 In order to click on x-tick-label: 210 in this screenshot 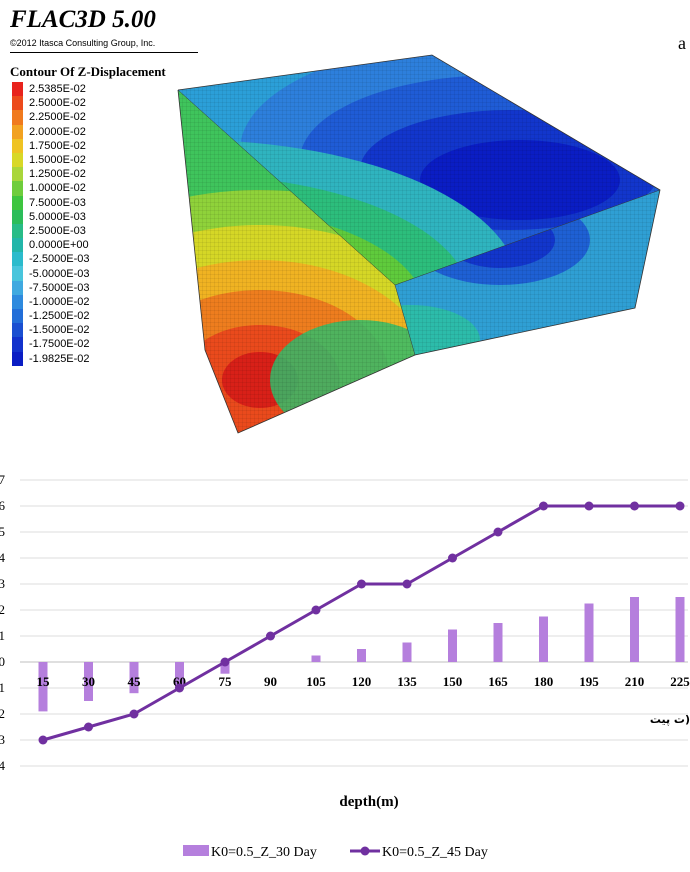, I will do `click(635, 681)`.